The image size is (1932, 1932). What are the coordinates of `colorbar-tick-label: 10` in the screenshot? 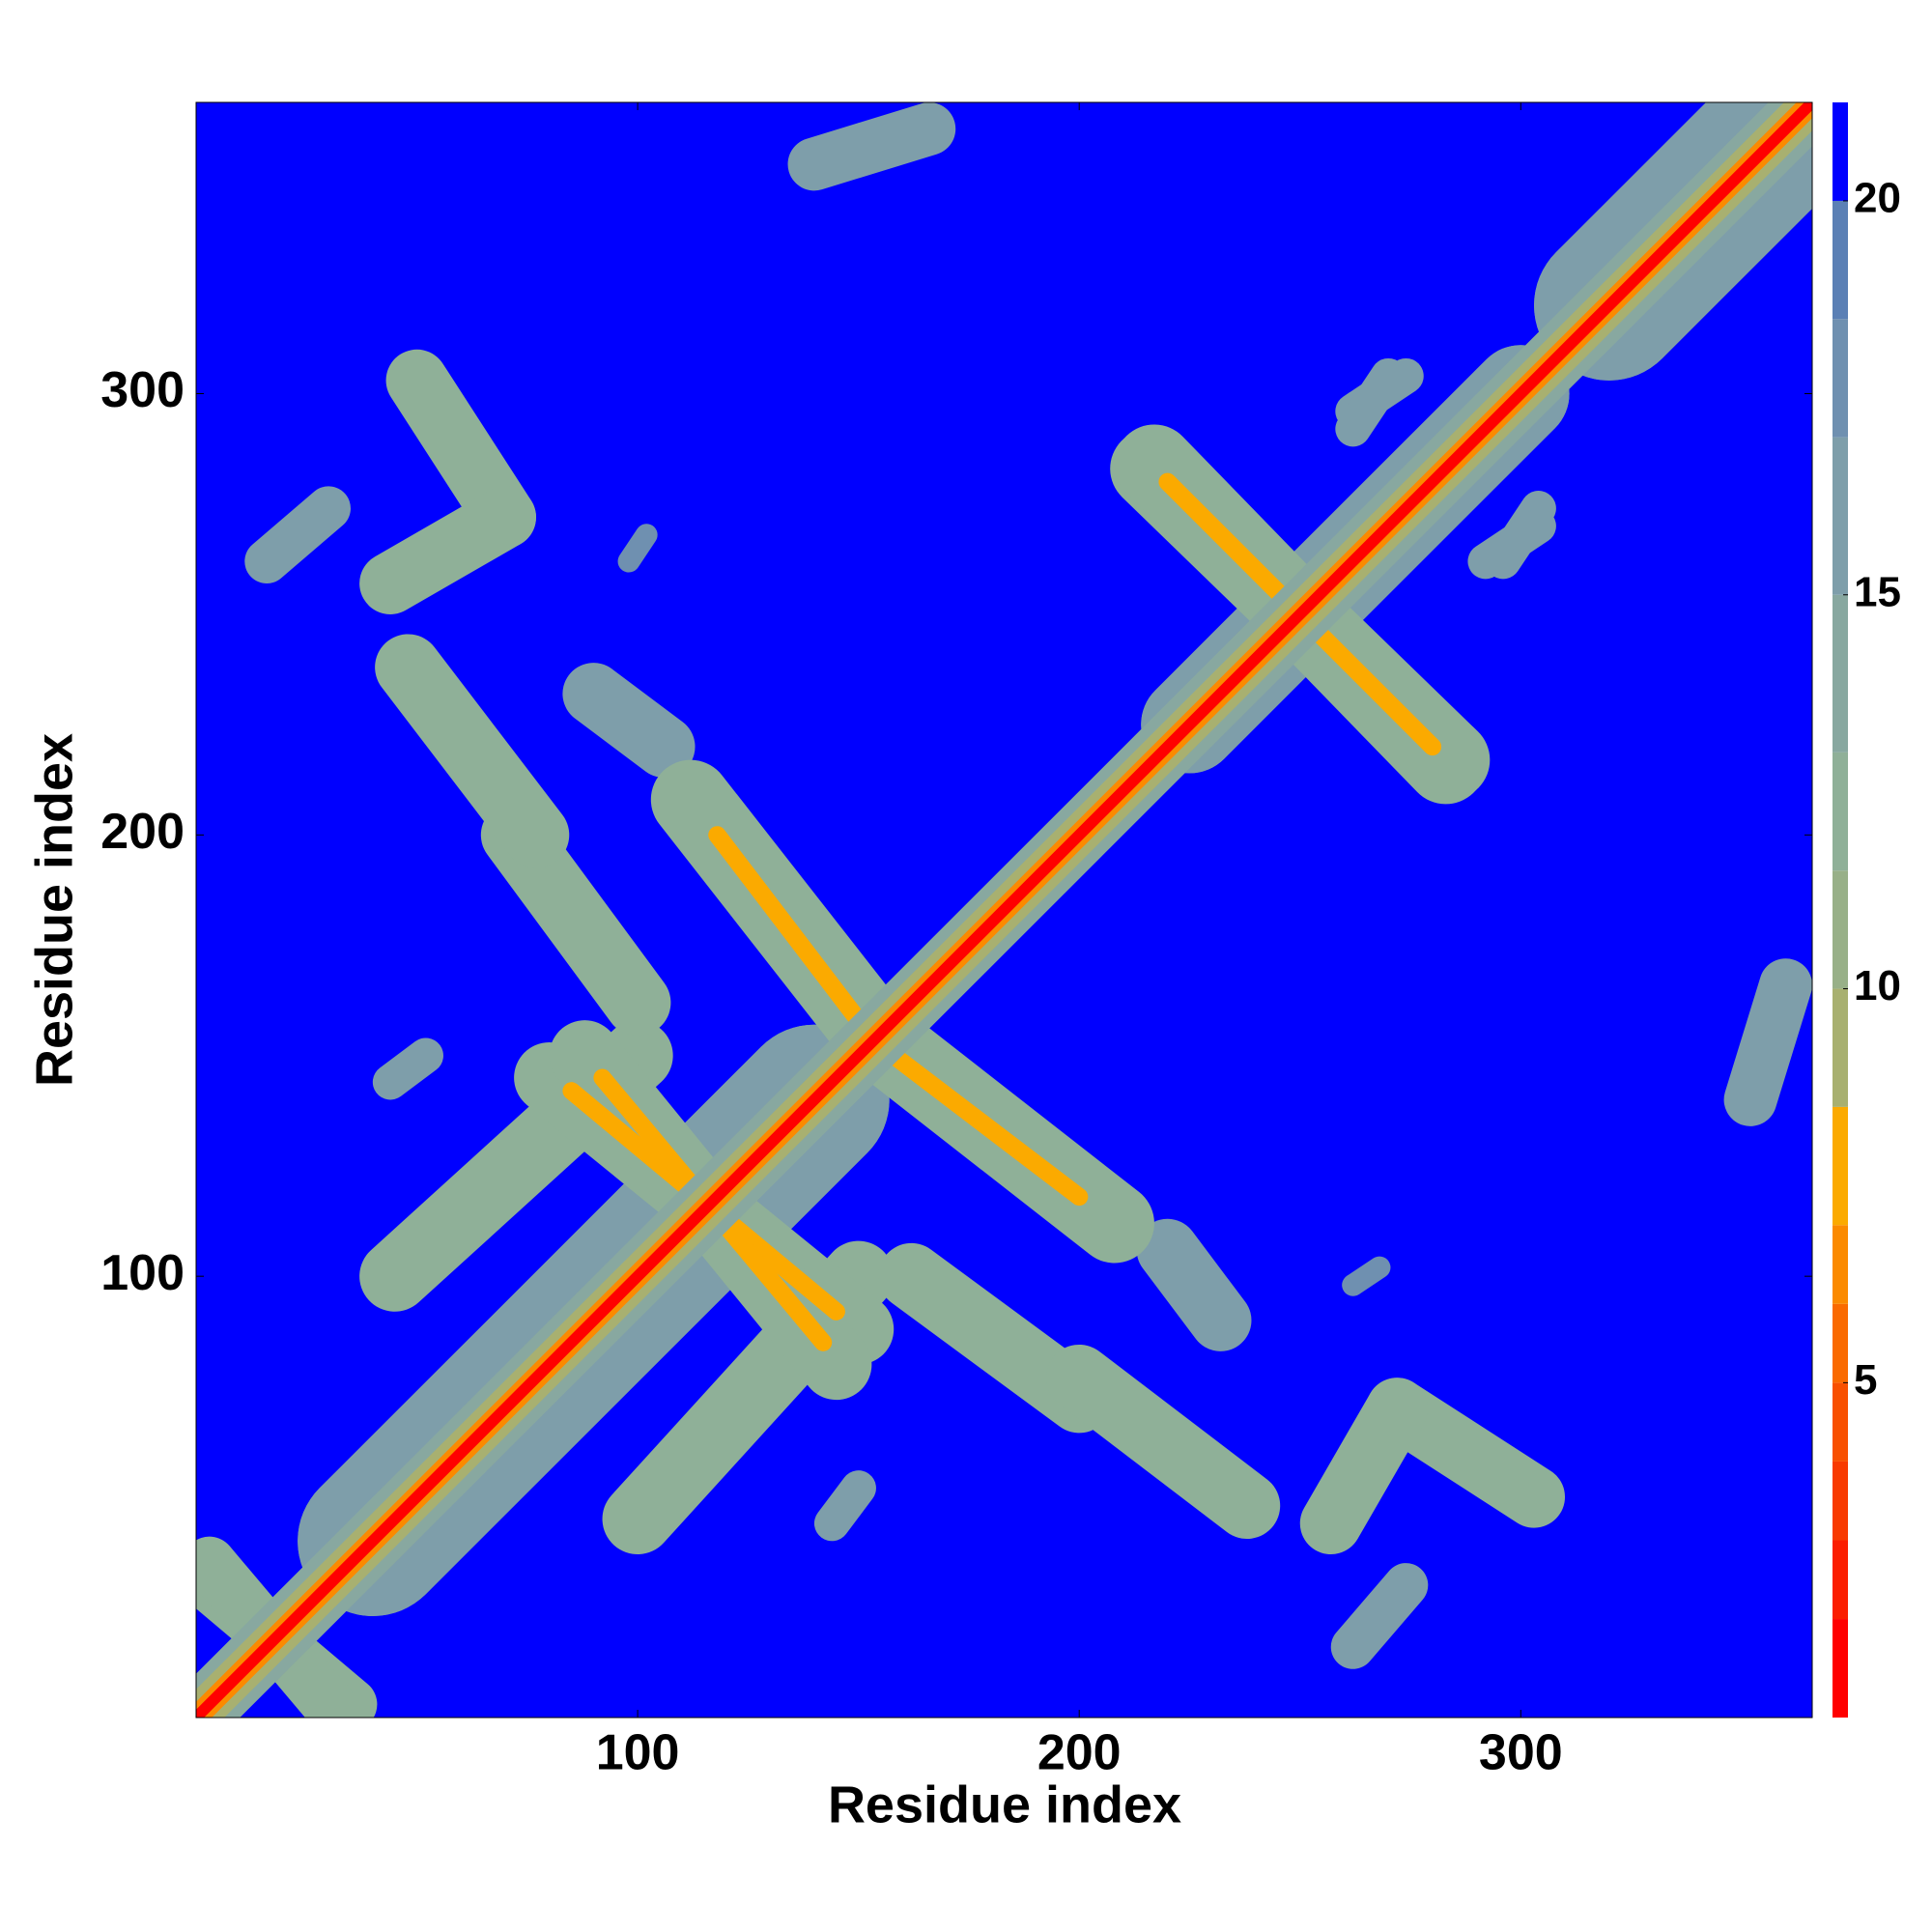 It's located at (1877, 985).